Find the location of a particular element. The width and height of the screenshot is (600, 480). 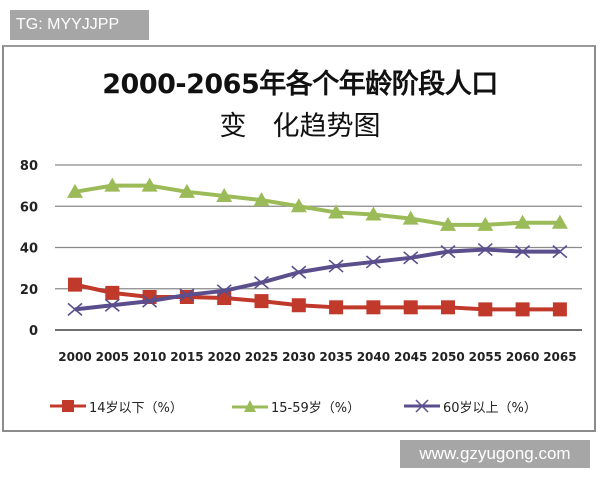

square-marker-icon is located at coordinates (68, 406).